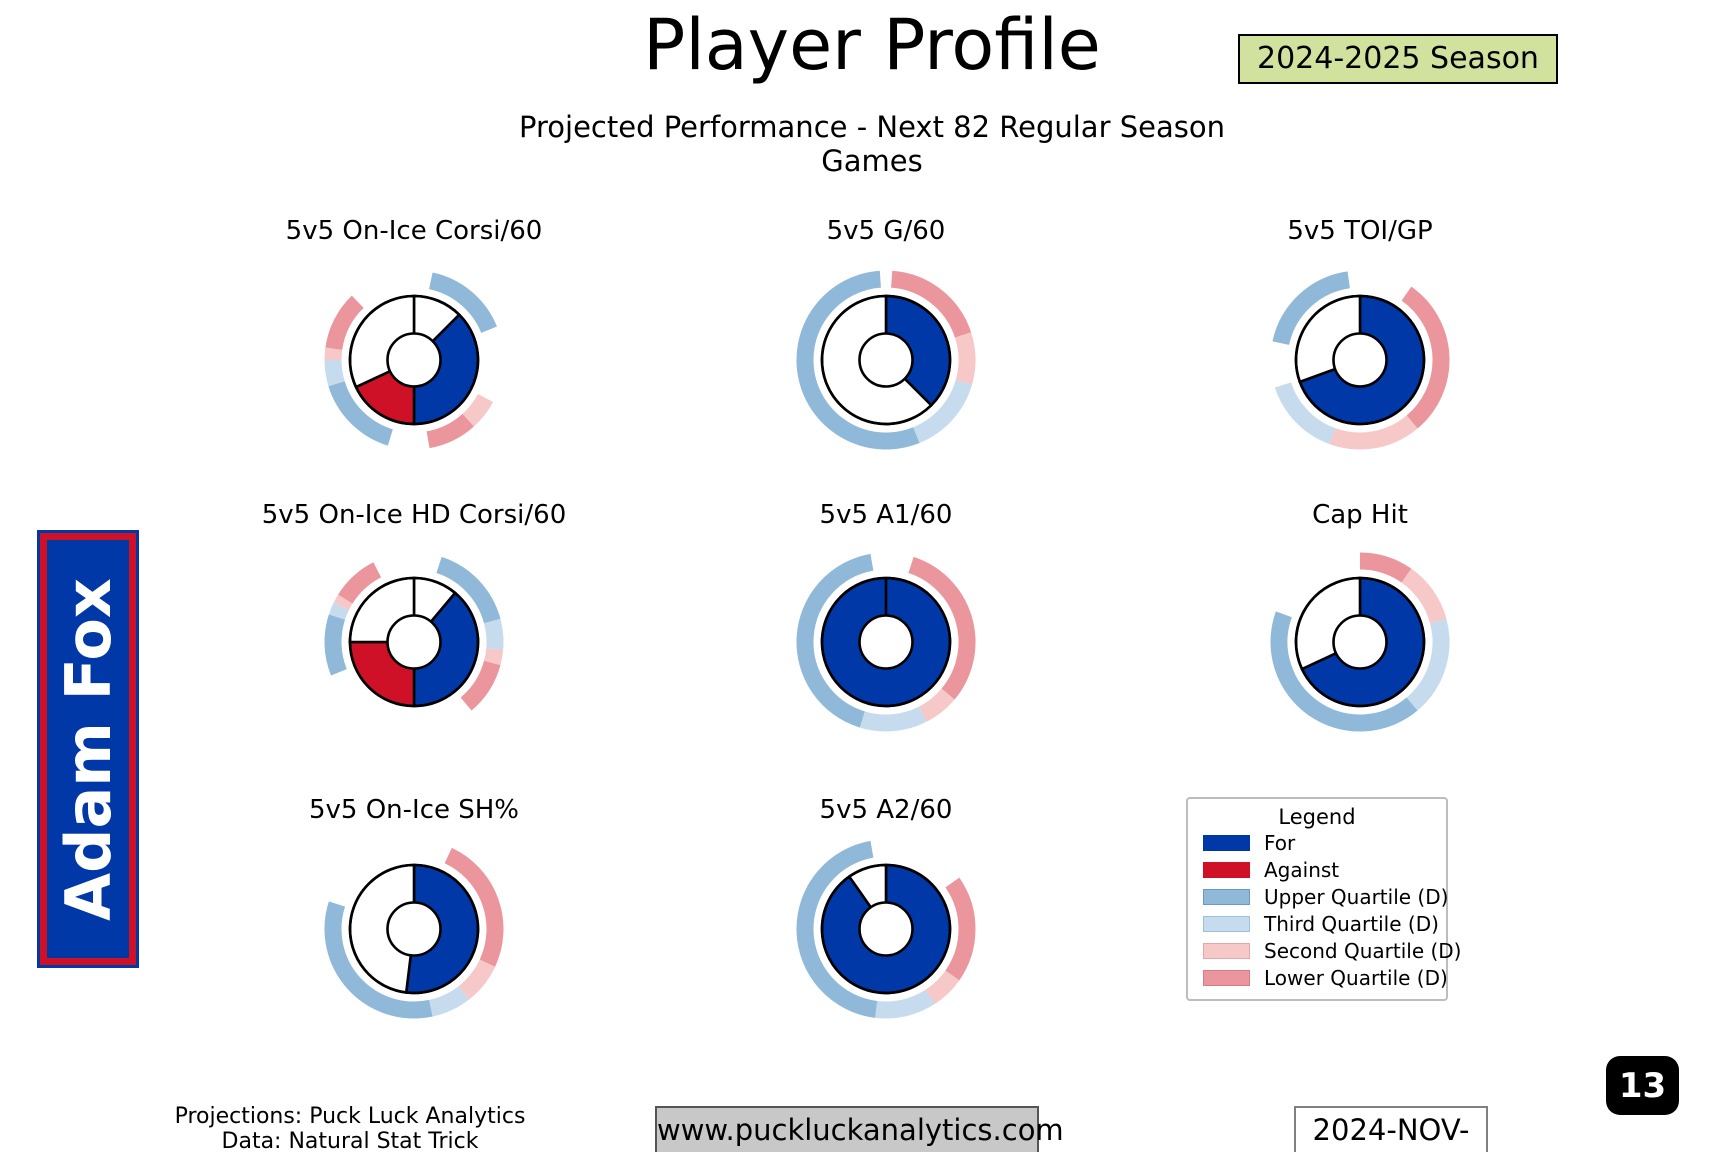 The image size is (1728, 1152). What do you see at coordinates (1360, 231) in the screenshot?
I see `chart-title: 5v5 TOI/GP` at bounding box center [1360, 231].